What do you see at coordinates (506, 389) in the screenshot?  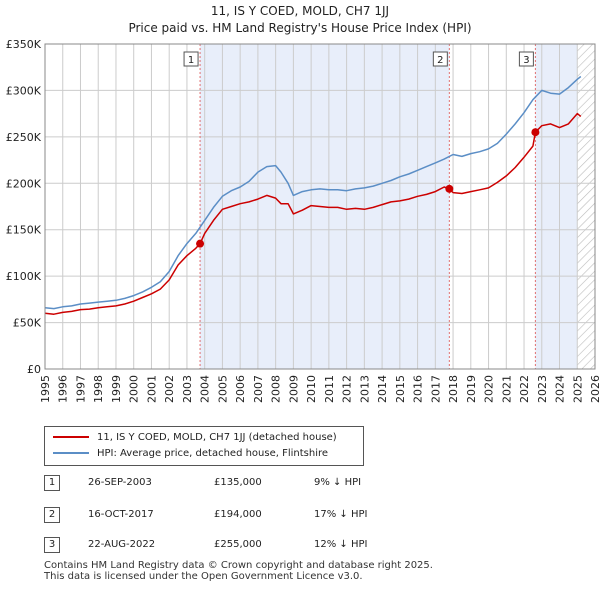 I see `x-tick-label: 2021` at bounding box center [506, 389].